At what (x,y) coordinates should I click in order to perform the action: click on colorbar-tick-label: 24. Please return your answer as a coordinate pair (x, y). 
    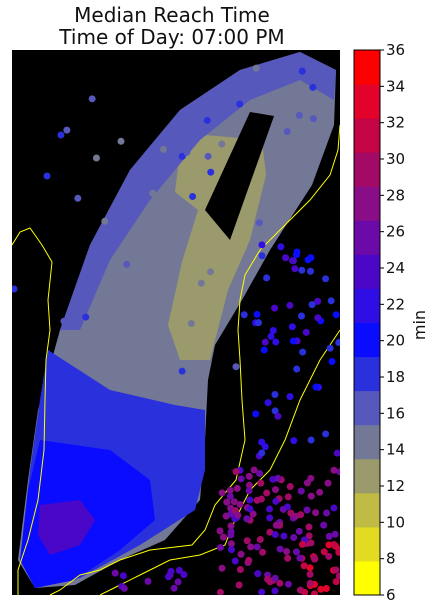
    Looking at the image, I should click on (395, 268).